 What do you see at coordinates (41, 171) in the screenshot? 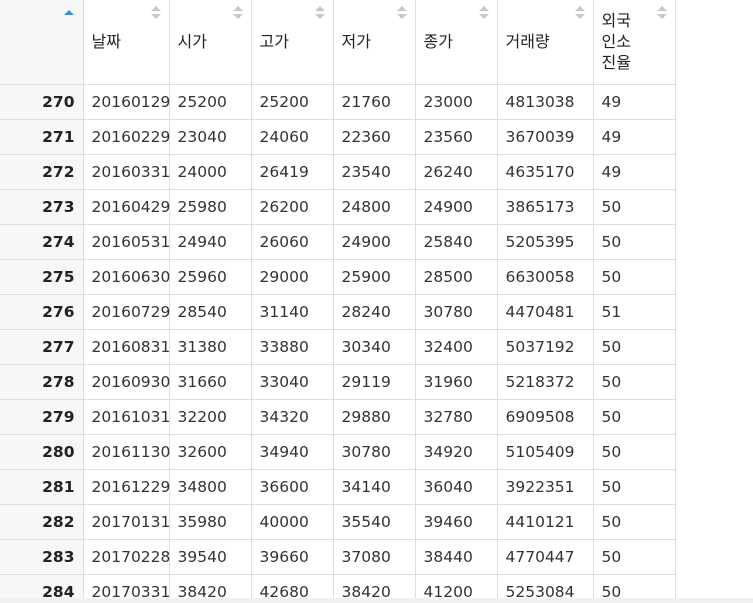
I see `row-index: 272` at bounding box center [41, 171].